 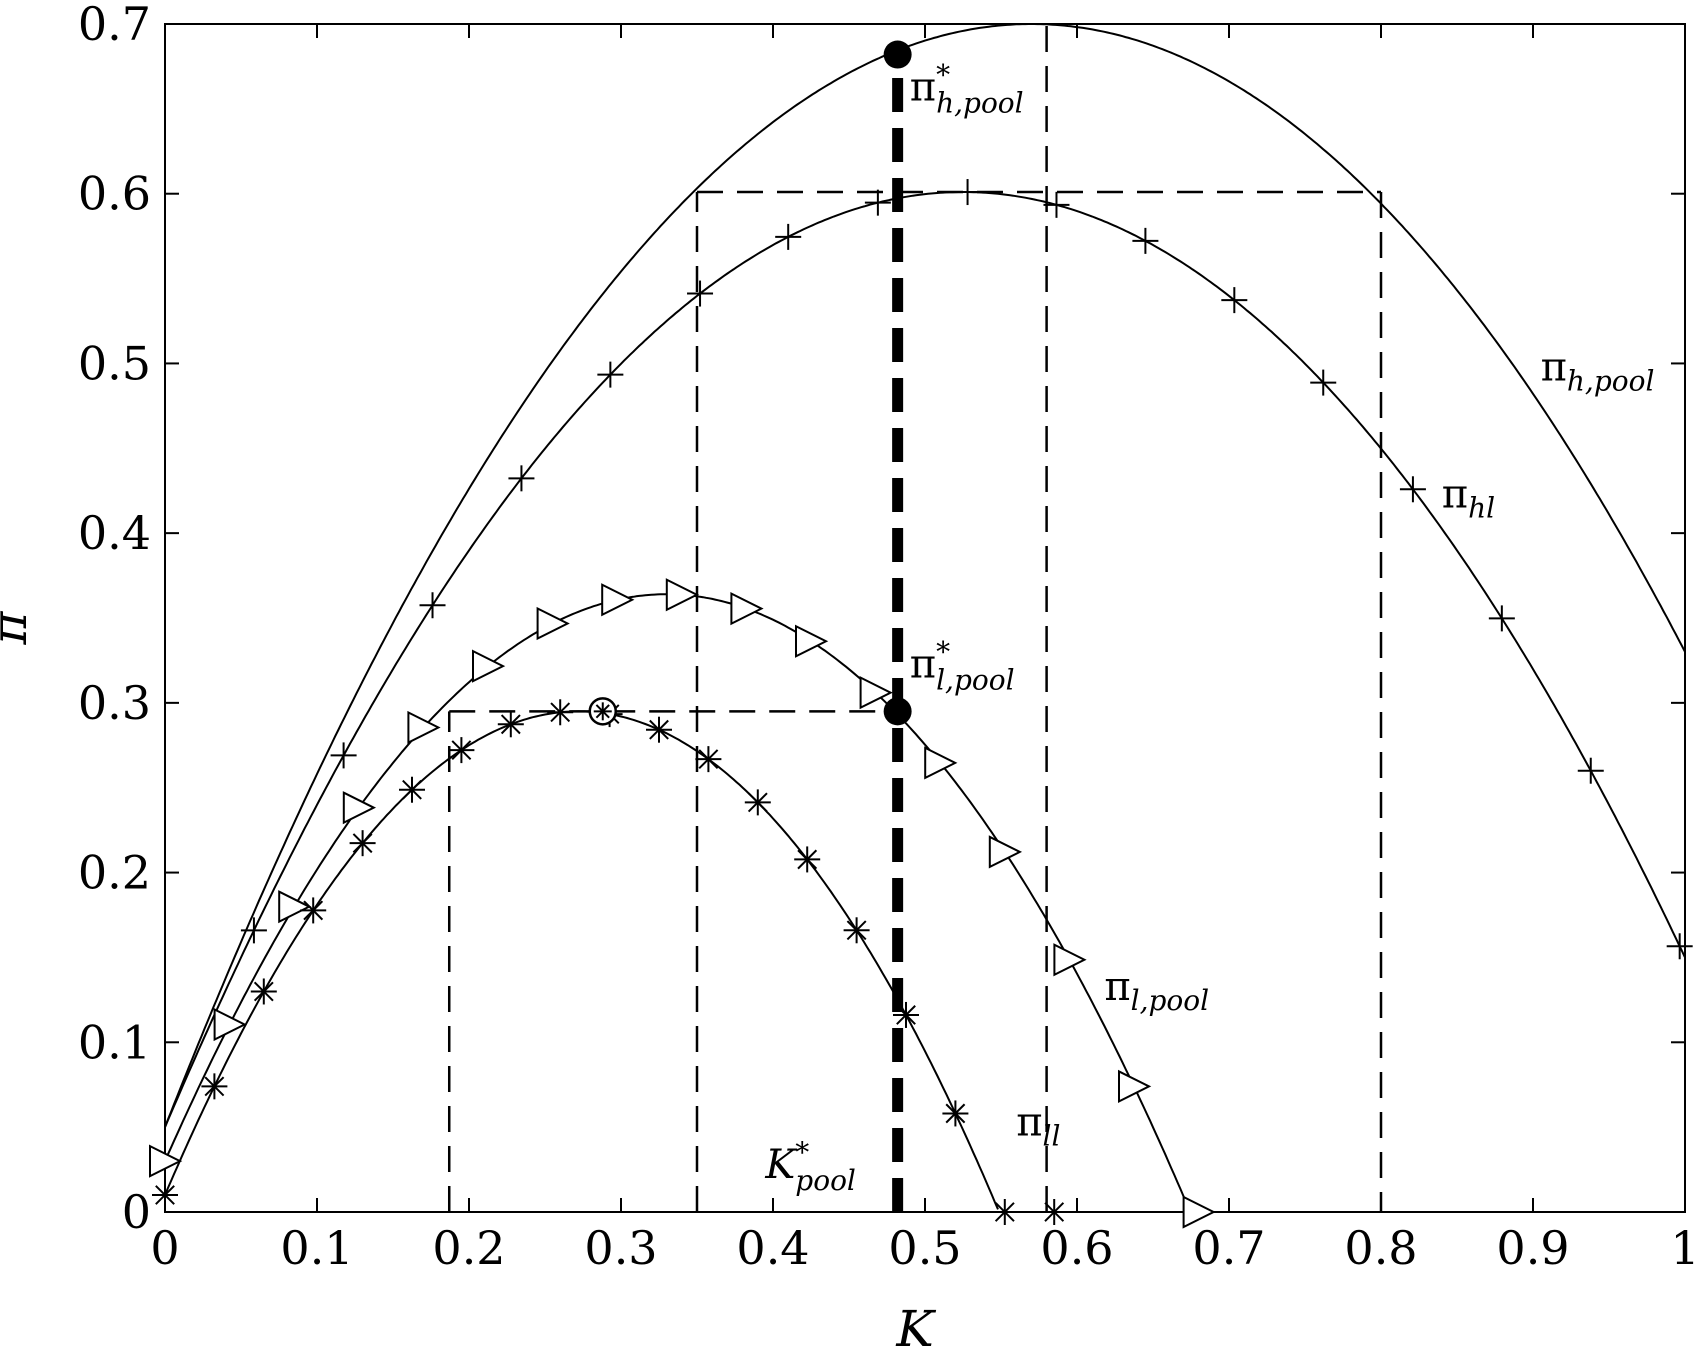 What do you see at coordinates (468, 1248) in the screenshot?
I see `x-tick-label: 0.2` at bounding box center [468, 1248].